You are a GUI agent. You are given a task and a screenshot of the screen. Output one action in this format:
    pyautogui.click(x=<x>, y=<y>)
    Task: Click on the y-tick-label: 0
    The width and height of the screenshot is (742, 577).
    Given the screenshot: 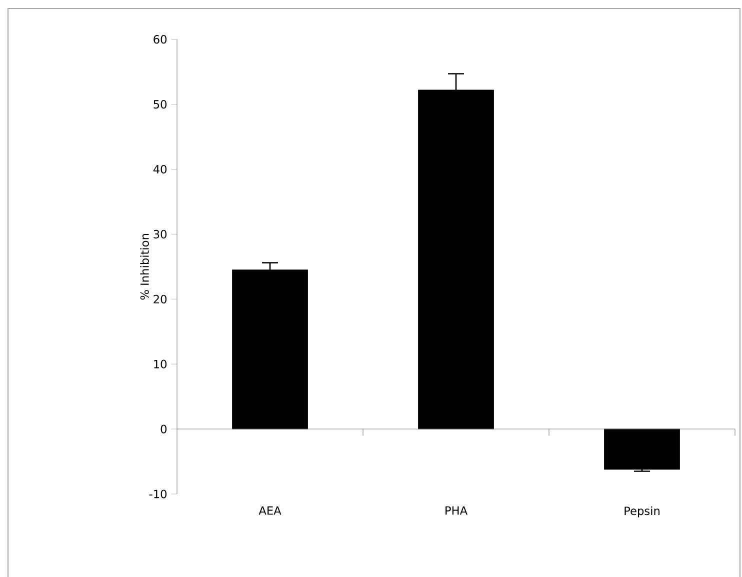 What is the action you would take?
    pyautogui.click(x=163, y=429)
    